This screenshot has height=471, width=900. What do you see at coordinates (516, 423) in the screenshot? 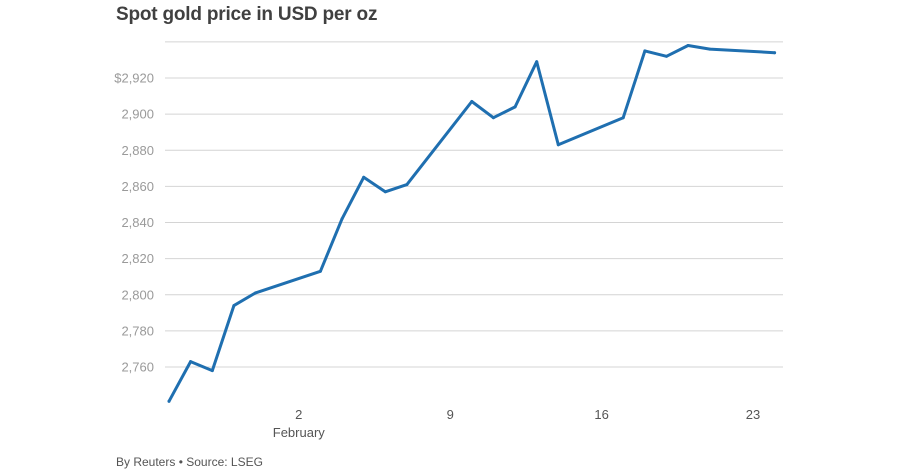
I see `x-axis-ticks: 2 February 9 16 23` at bounding box center [516, 423].